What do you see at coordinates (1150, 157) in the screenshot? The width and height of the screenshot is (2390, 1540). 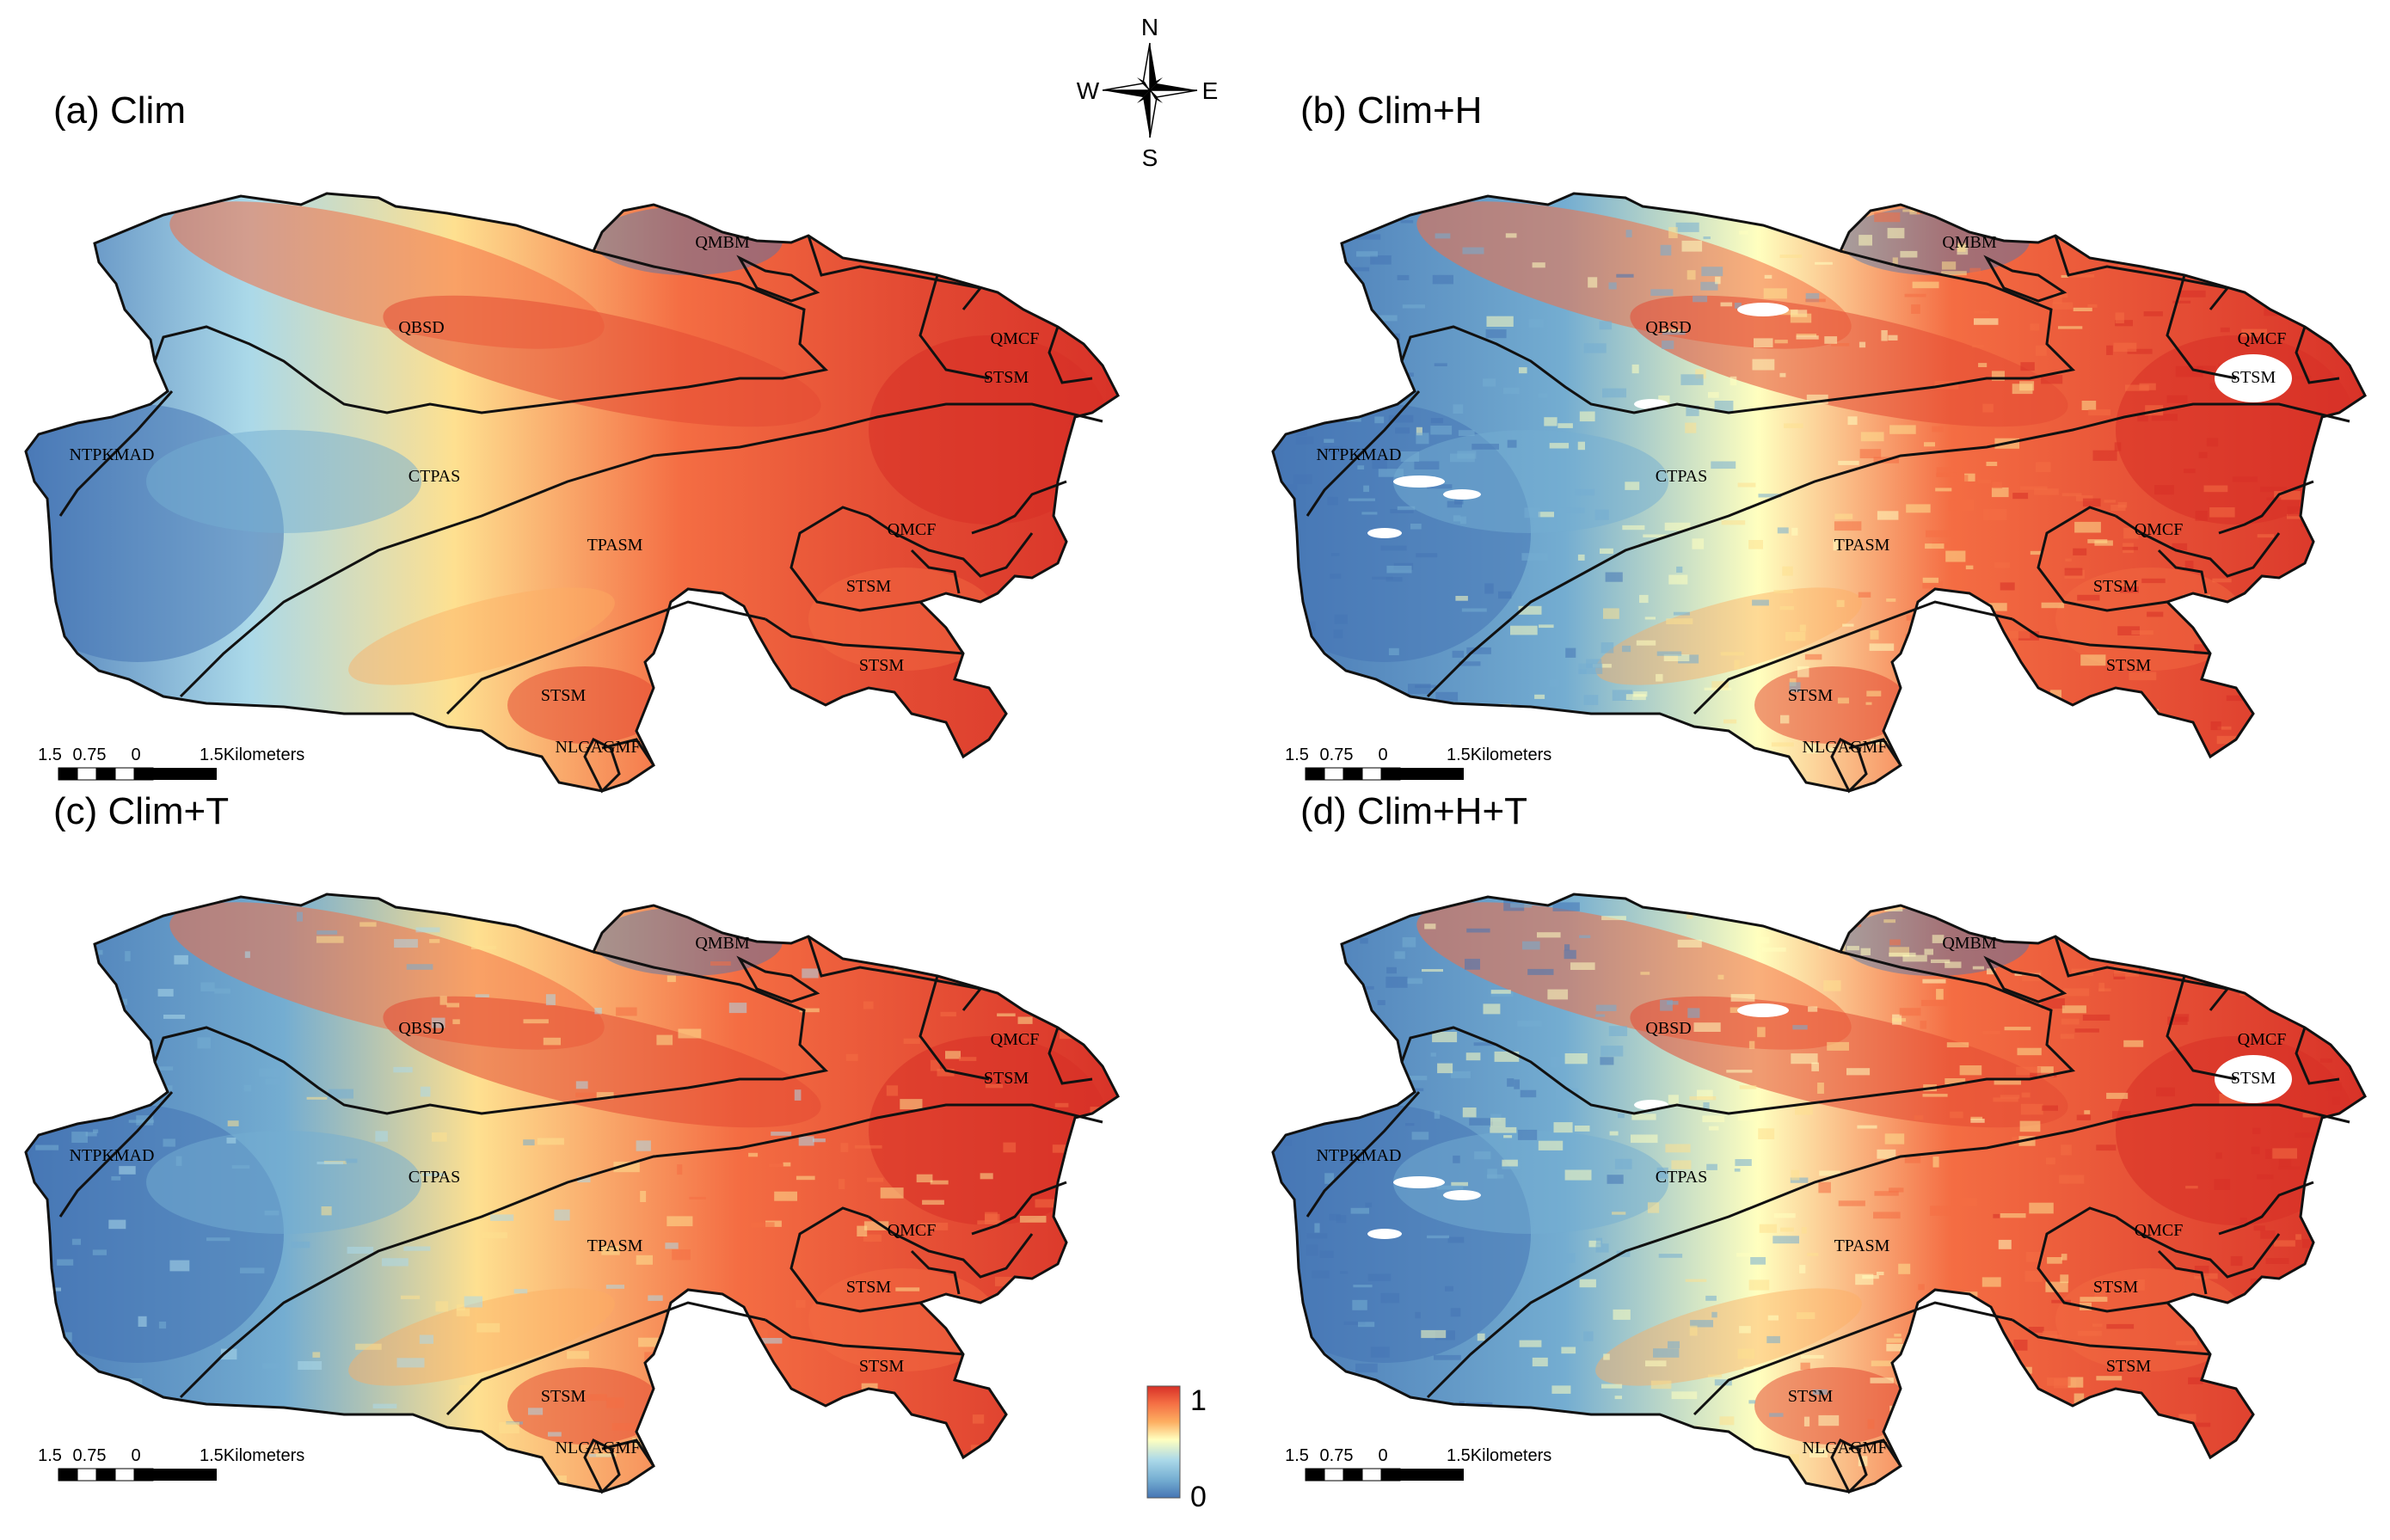 I see `compass-south-label: S` at bounding box center [1150, 157].